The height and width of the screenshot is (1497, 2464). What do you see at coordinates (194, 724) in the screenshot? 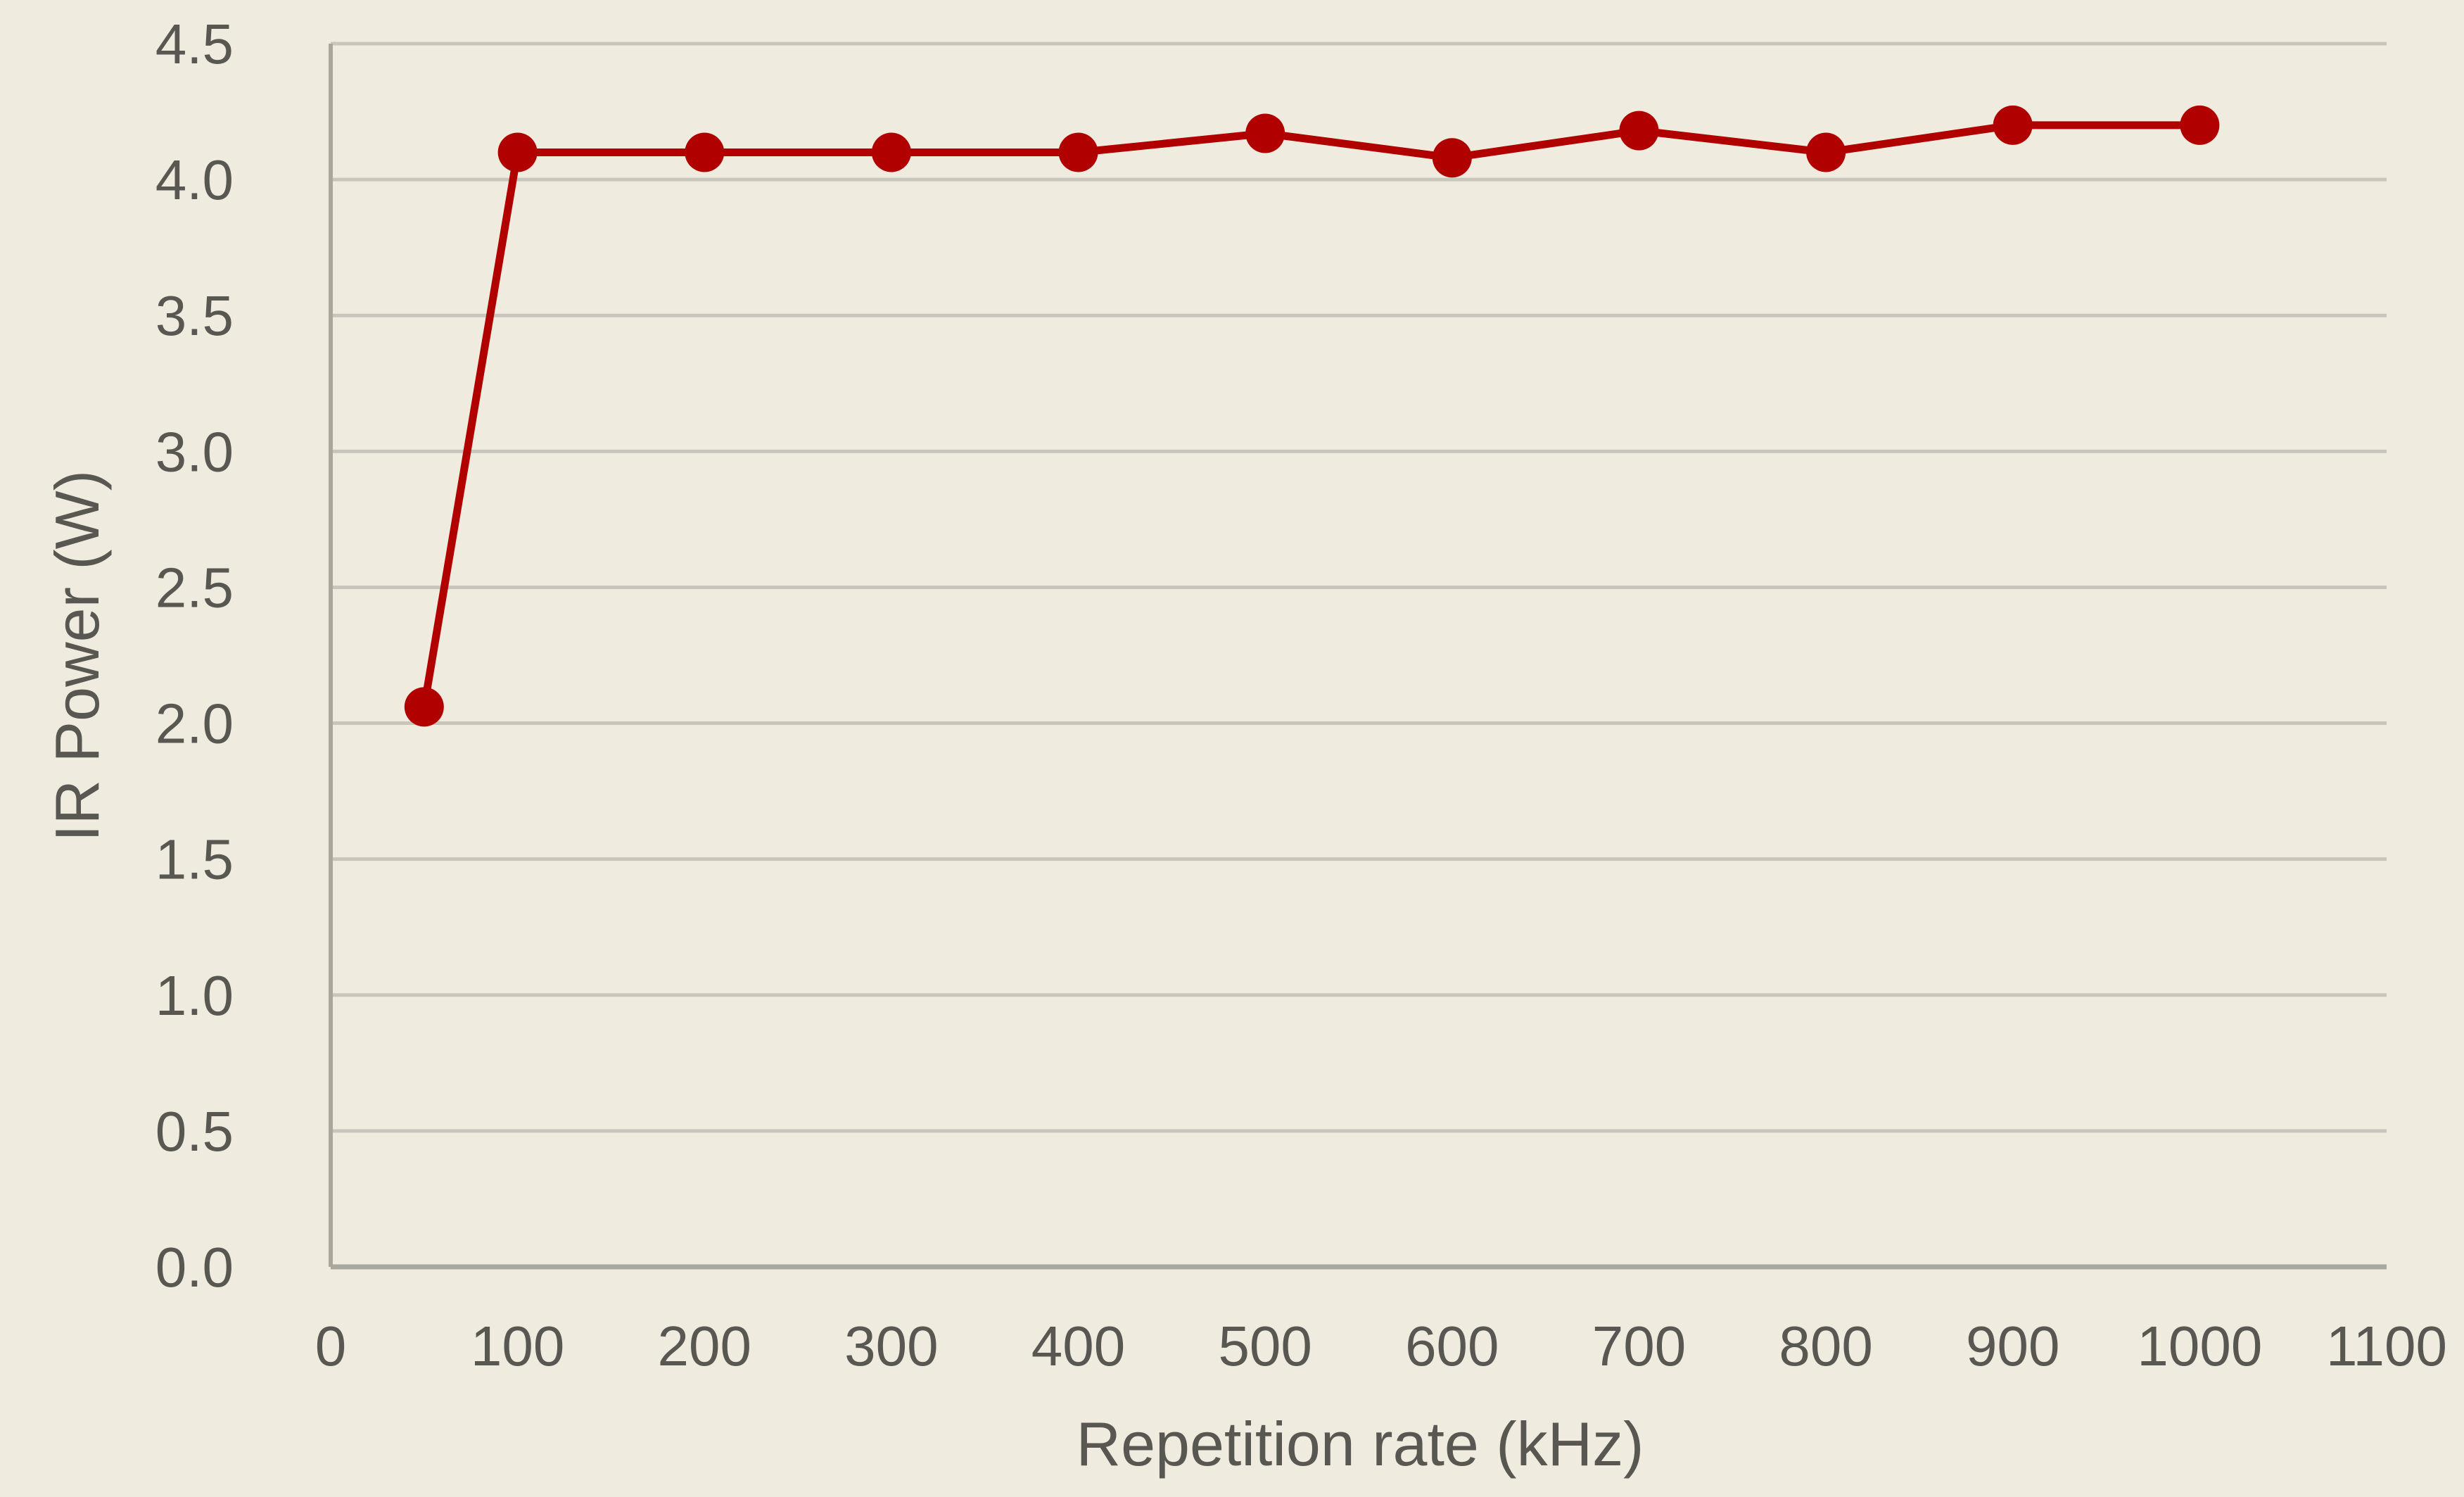
I see `y-tick-label: 2.0` at bounding box center [194, 724].